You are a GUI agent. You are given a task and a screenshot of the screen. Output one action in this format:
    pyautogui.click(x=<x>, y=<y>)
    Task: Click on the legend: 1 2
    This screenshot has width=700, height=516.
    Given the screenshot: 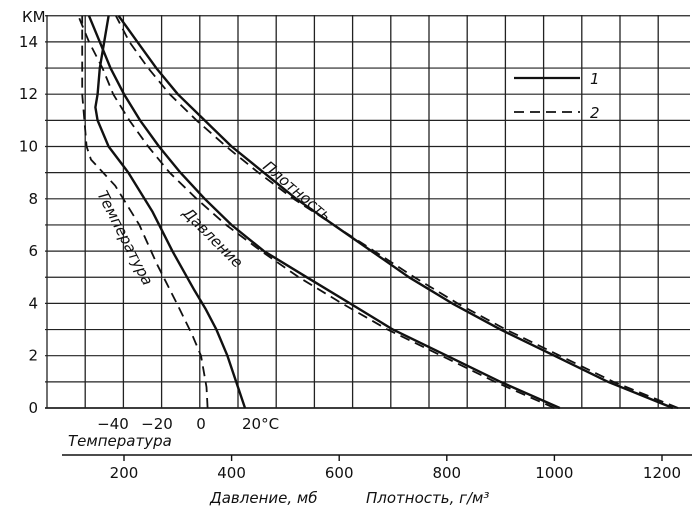 What is the action you would take?
    pyautogui.click(x=557, y=96)
    